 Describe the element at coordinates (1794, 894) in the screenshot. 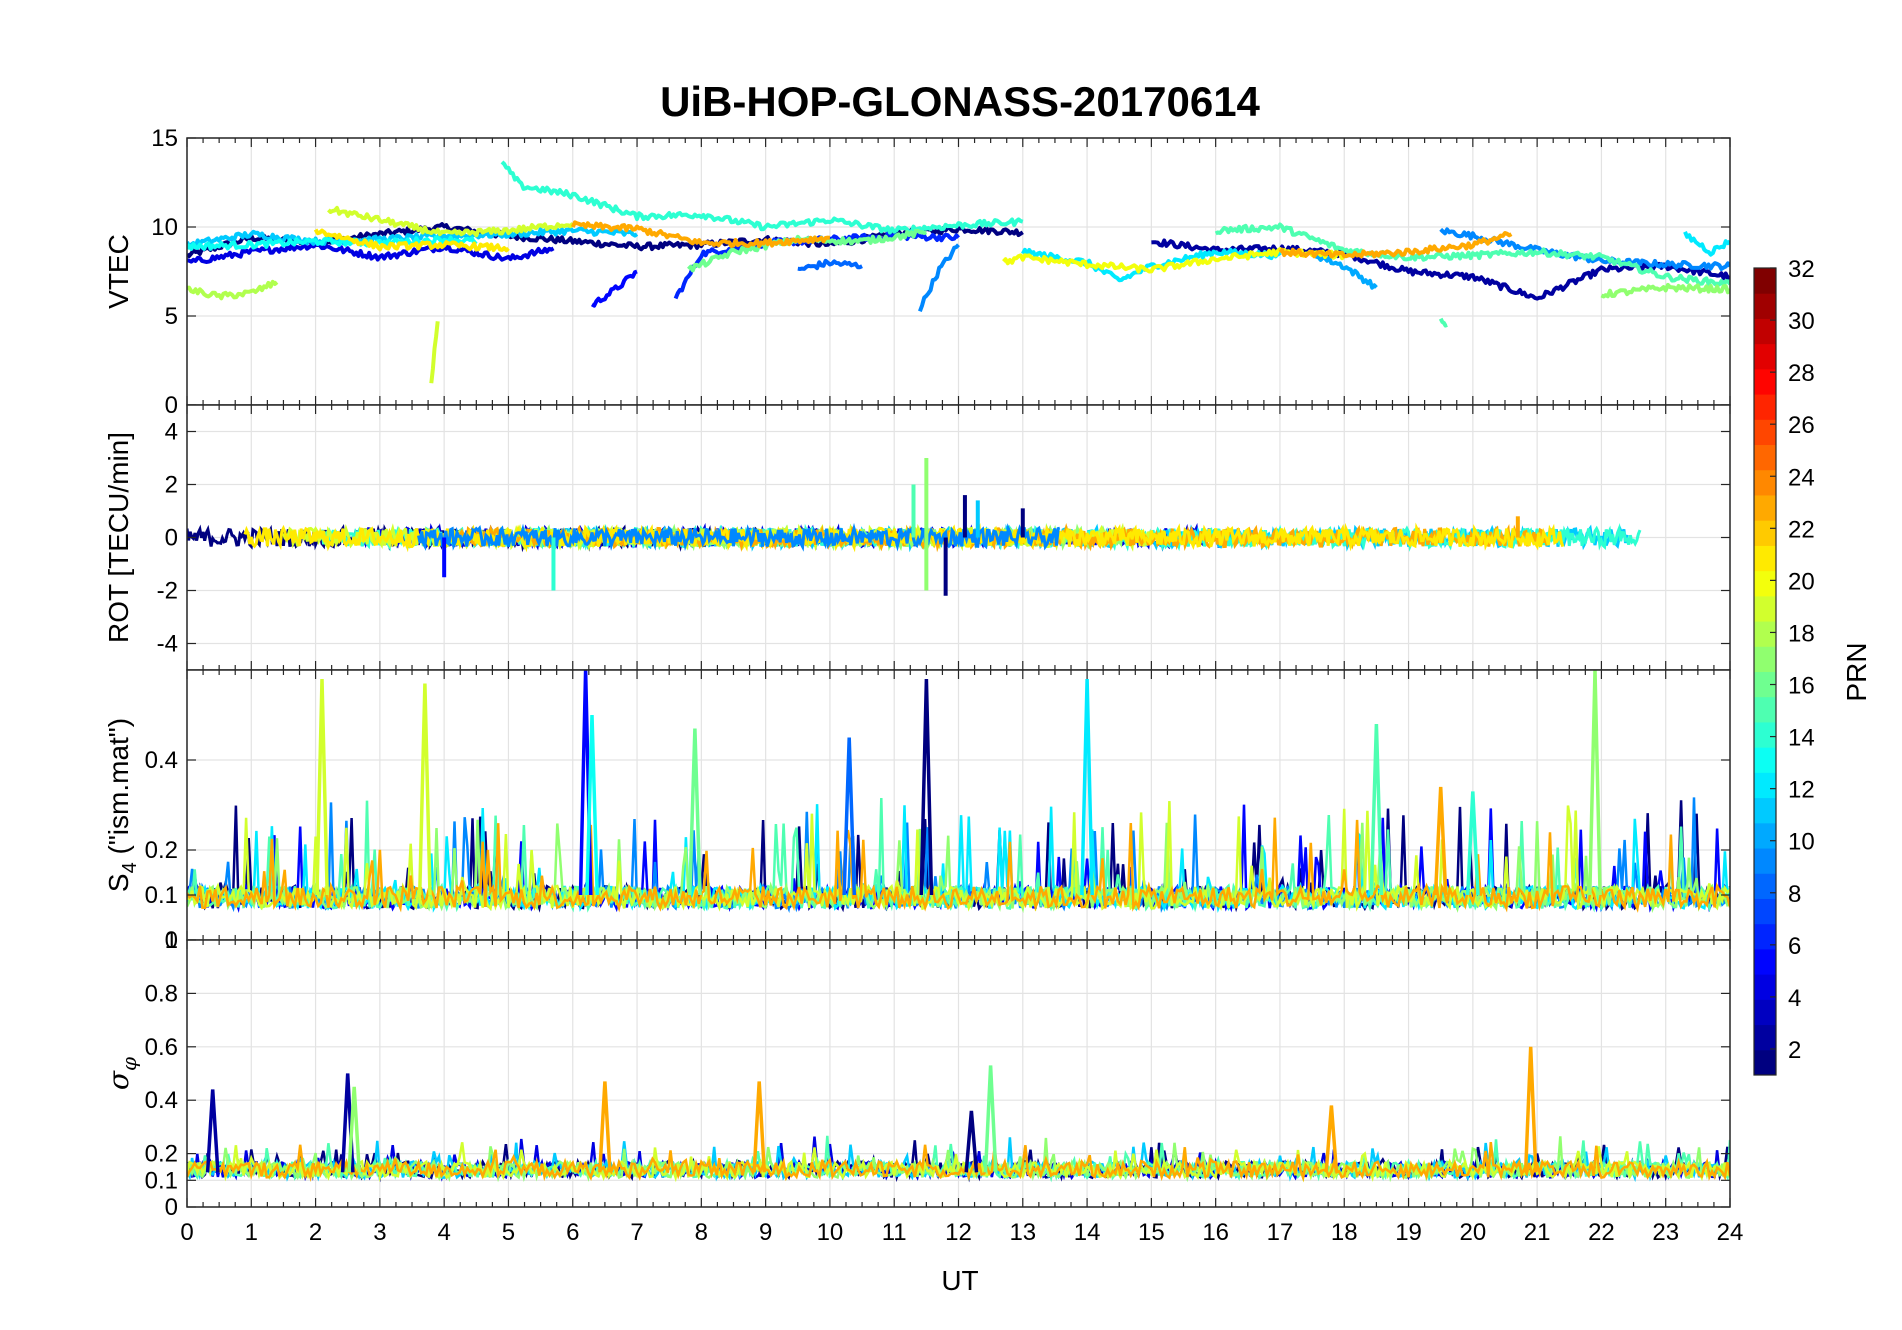

I see `colorbar-tick-label: 8` at that location.